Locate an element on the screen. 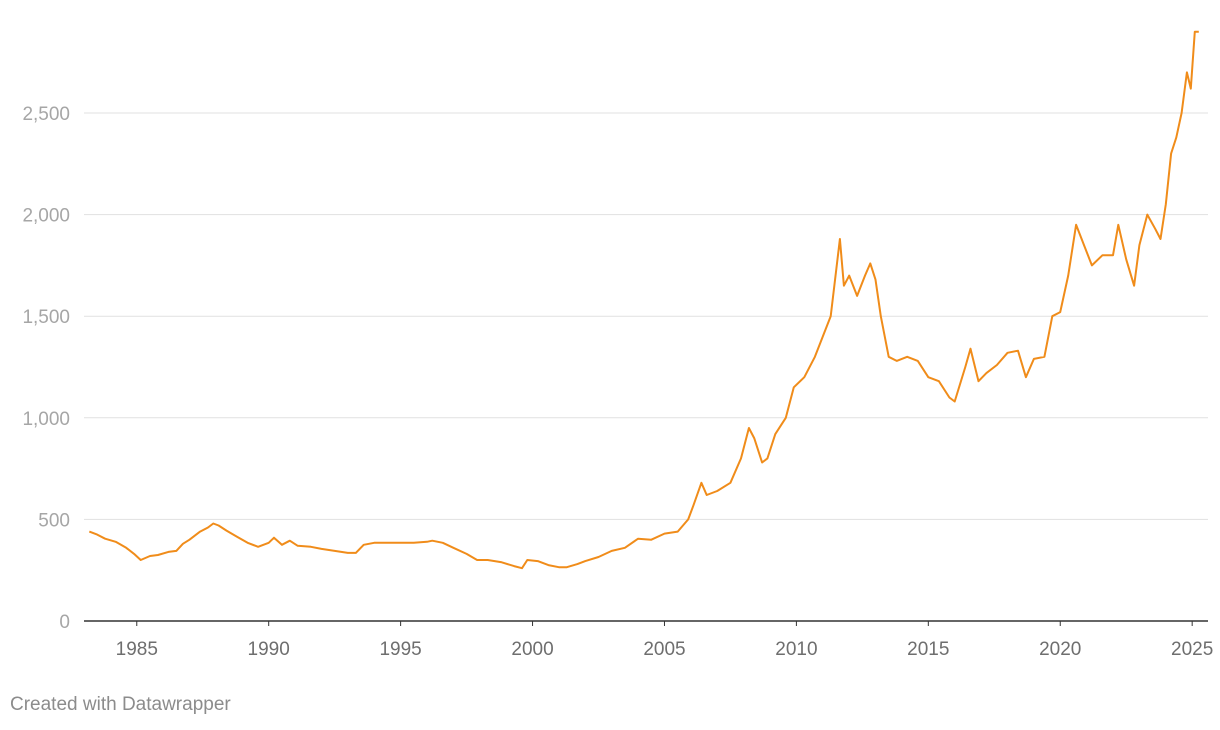 The height and width of the screenshot is (730, 1220). x-tick-label: 2005 is located at coordinates (664, 649).